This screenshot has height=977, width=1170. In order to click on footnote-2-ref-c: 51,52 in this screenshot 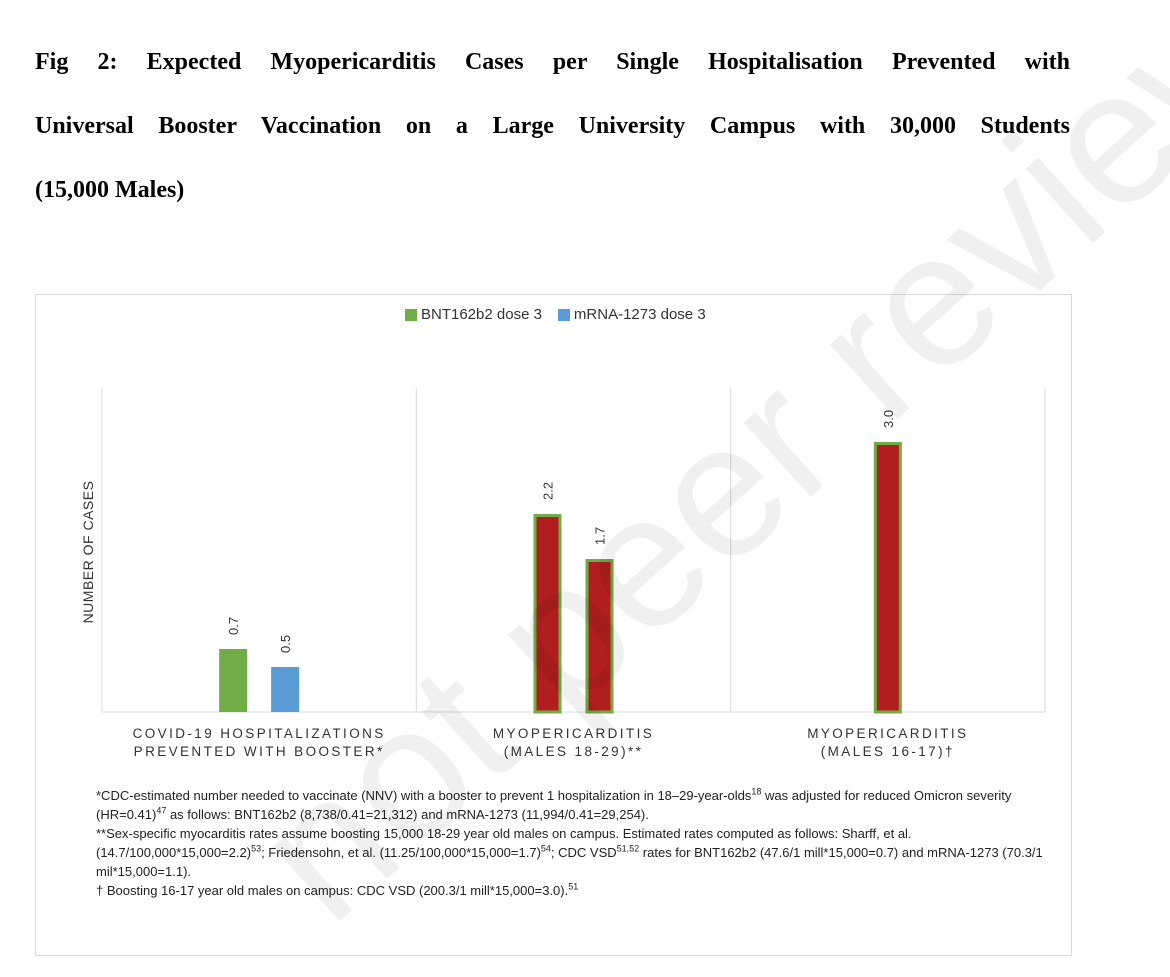, I will do `click(628, 848)`.